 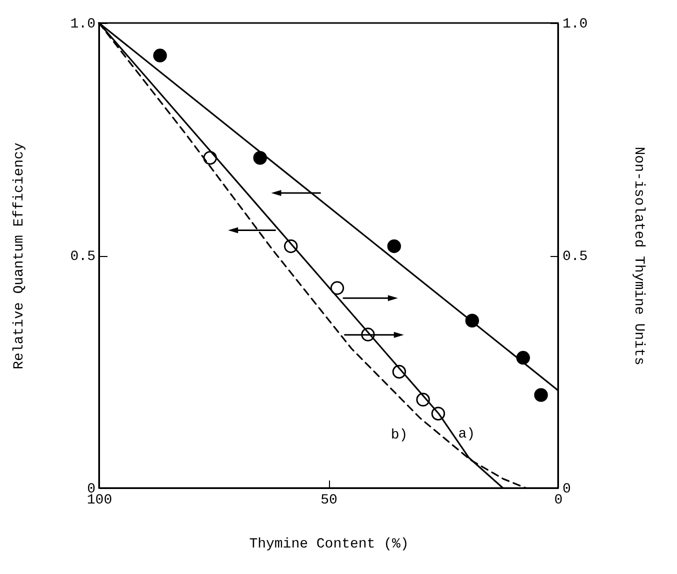 I want to click on y2-axis-title: Non-isolated Thymine Units, so click(x=638, y=256).